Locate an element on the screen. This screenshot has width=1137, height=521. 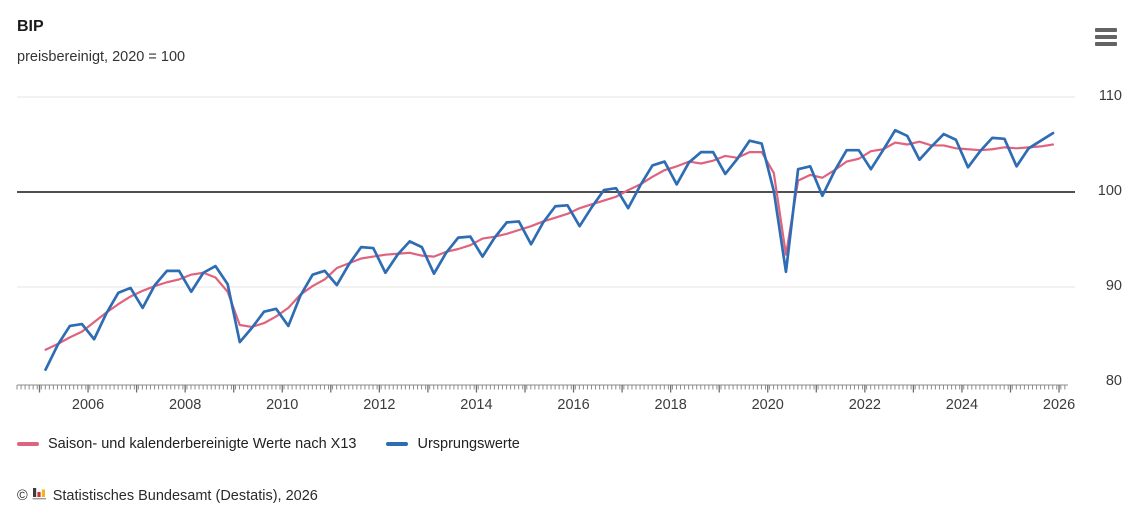
x-axis-label: 2010 is located at coordinates (282, 405).